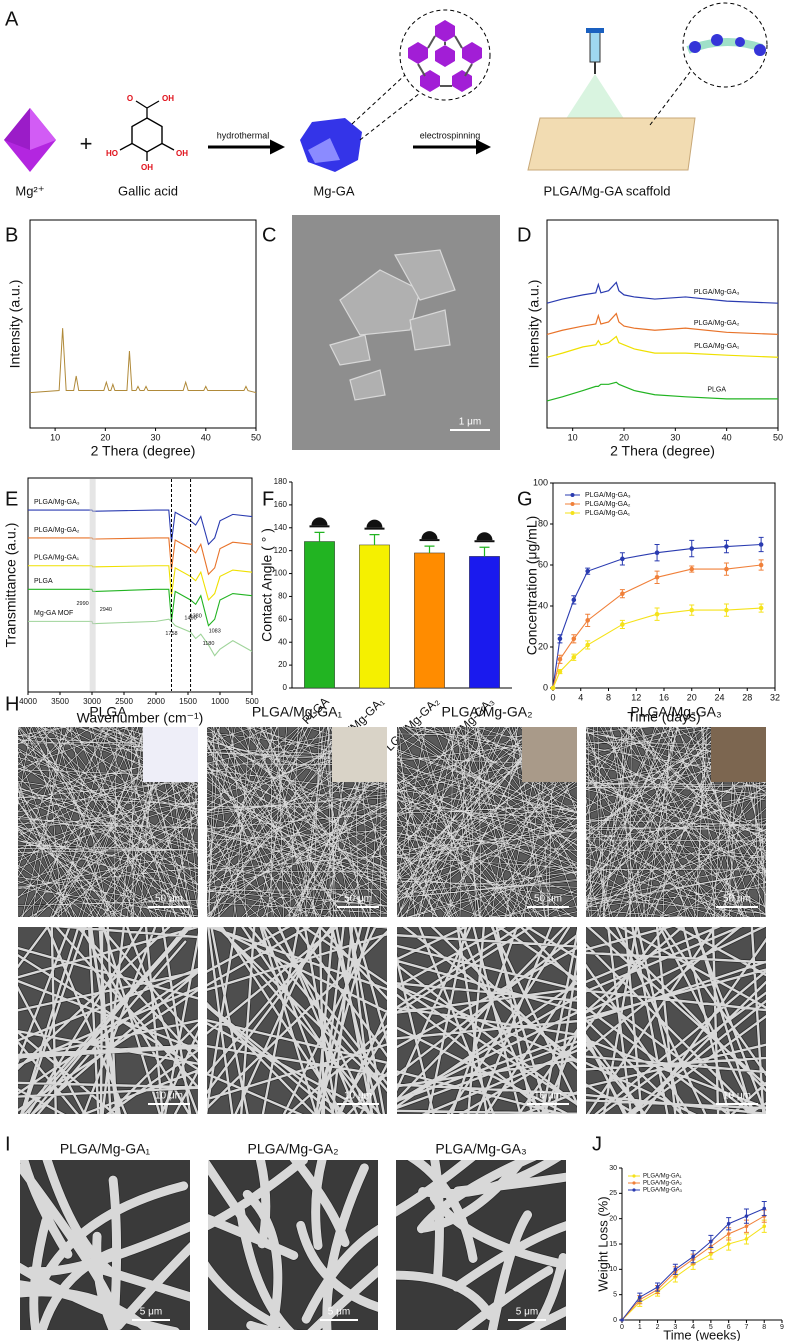  What do you see at coordinates (12, 19) in the screenshot?
I see `panel-label: A` at bounding box center [12, 19].